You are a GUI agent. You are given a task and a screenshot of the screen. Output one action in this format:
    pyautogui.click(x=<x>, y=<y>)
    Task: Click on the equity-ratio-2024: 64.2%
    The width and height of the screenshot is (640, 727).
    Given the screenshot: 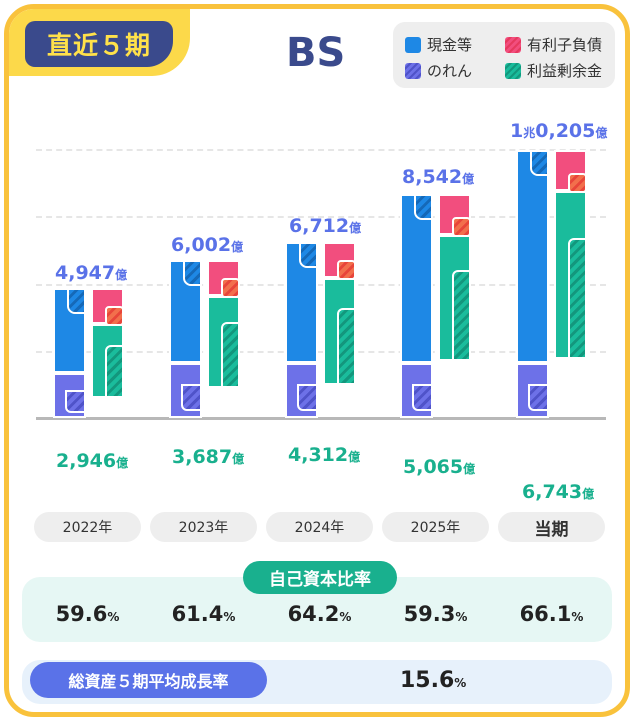 What is the action you would take?
    pyautogui.click(x=319, y=614)
    